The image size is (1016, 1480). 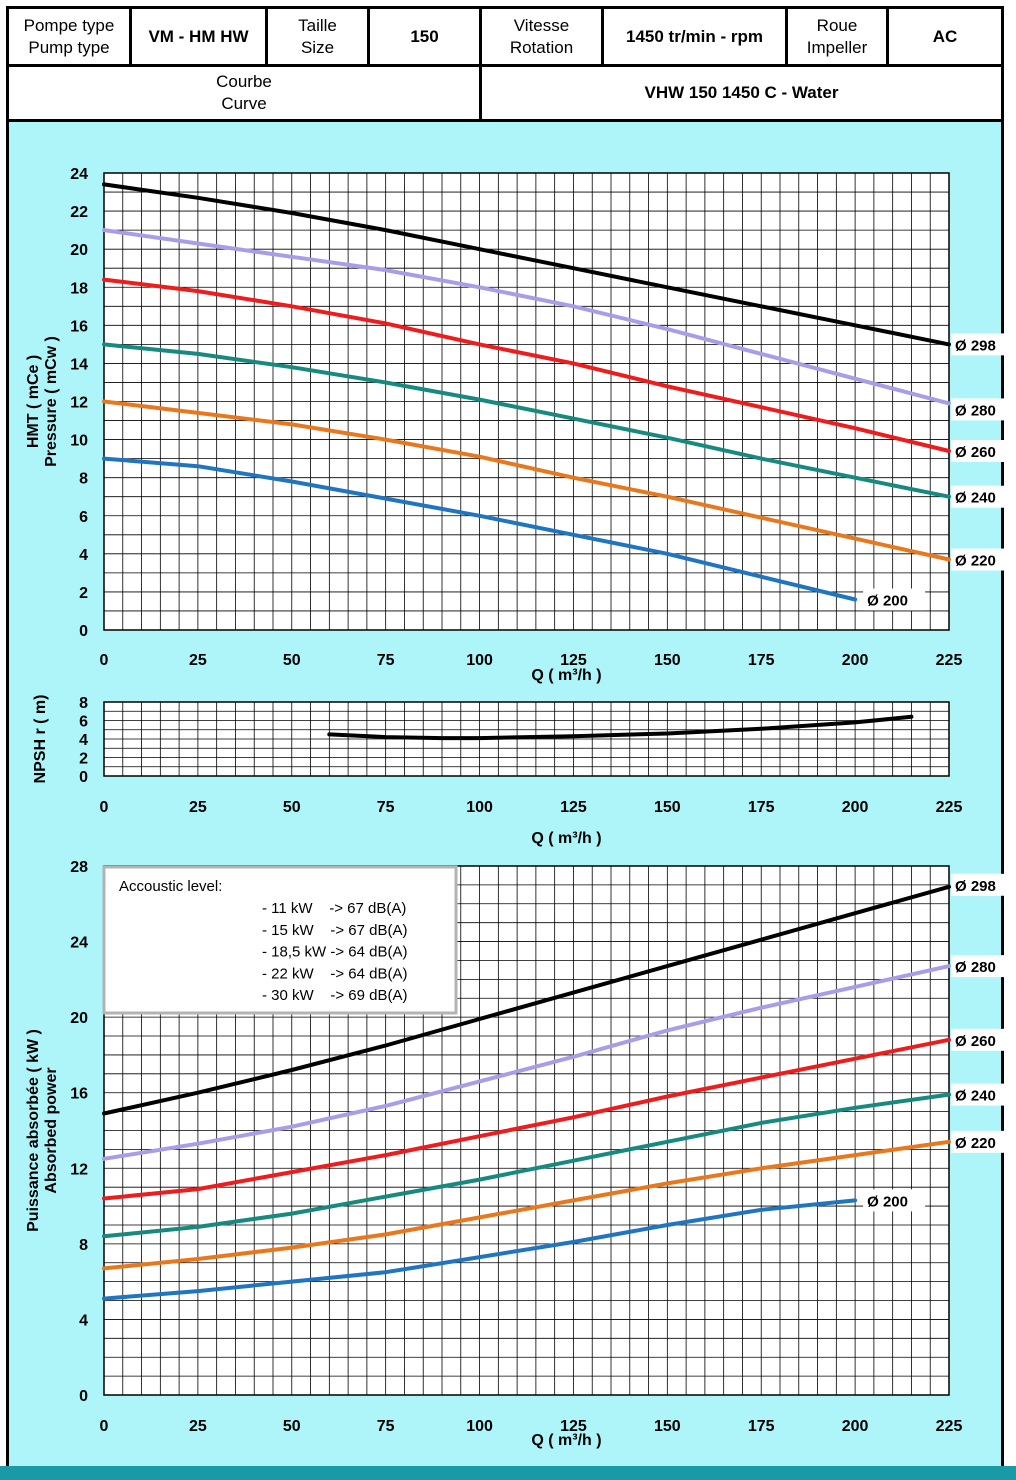 What do you see at coordinates (317, 47) in the screenshot?
I see `size-label-en: Size` at bounding box center [317, 47].